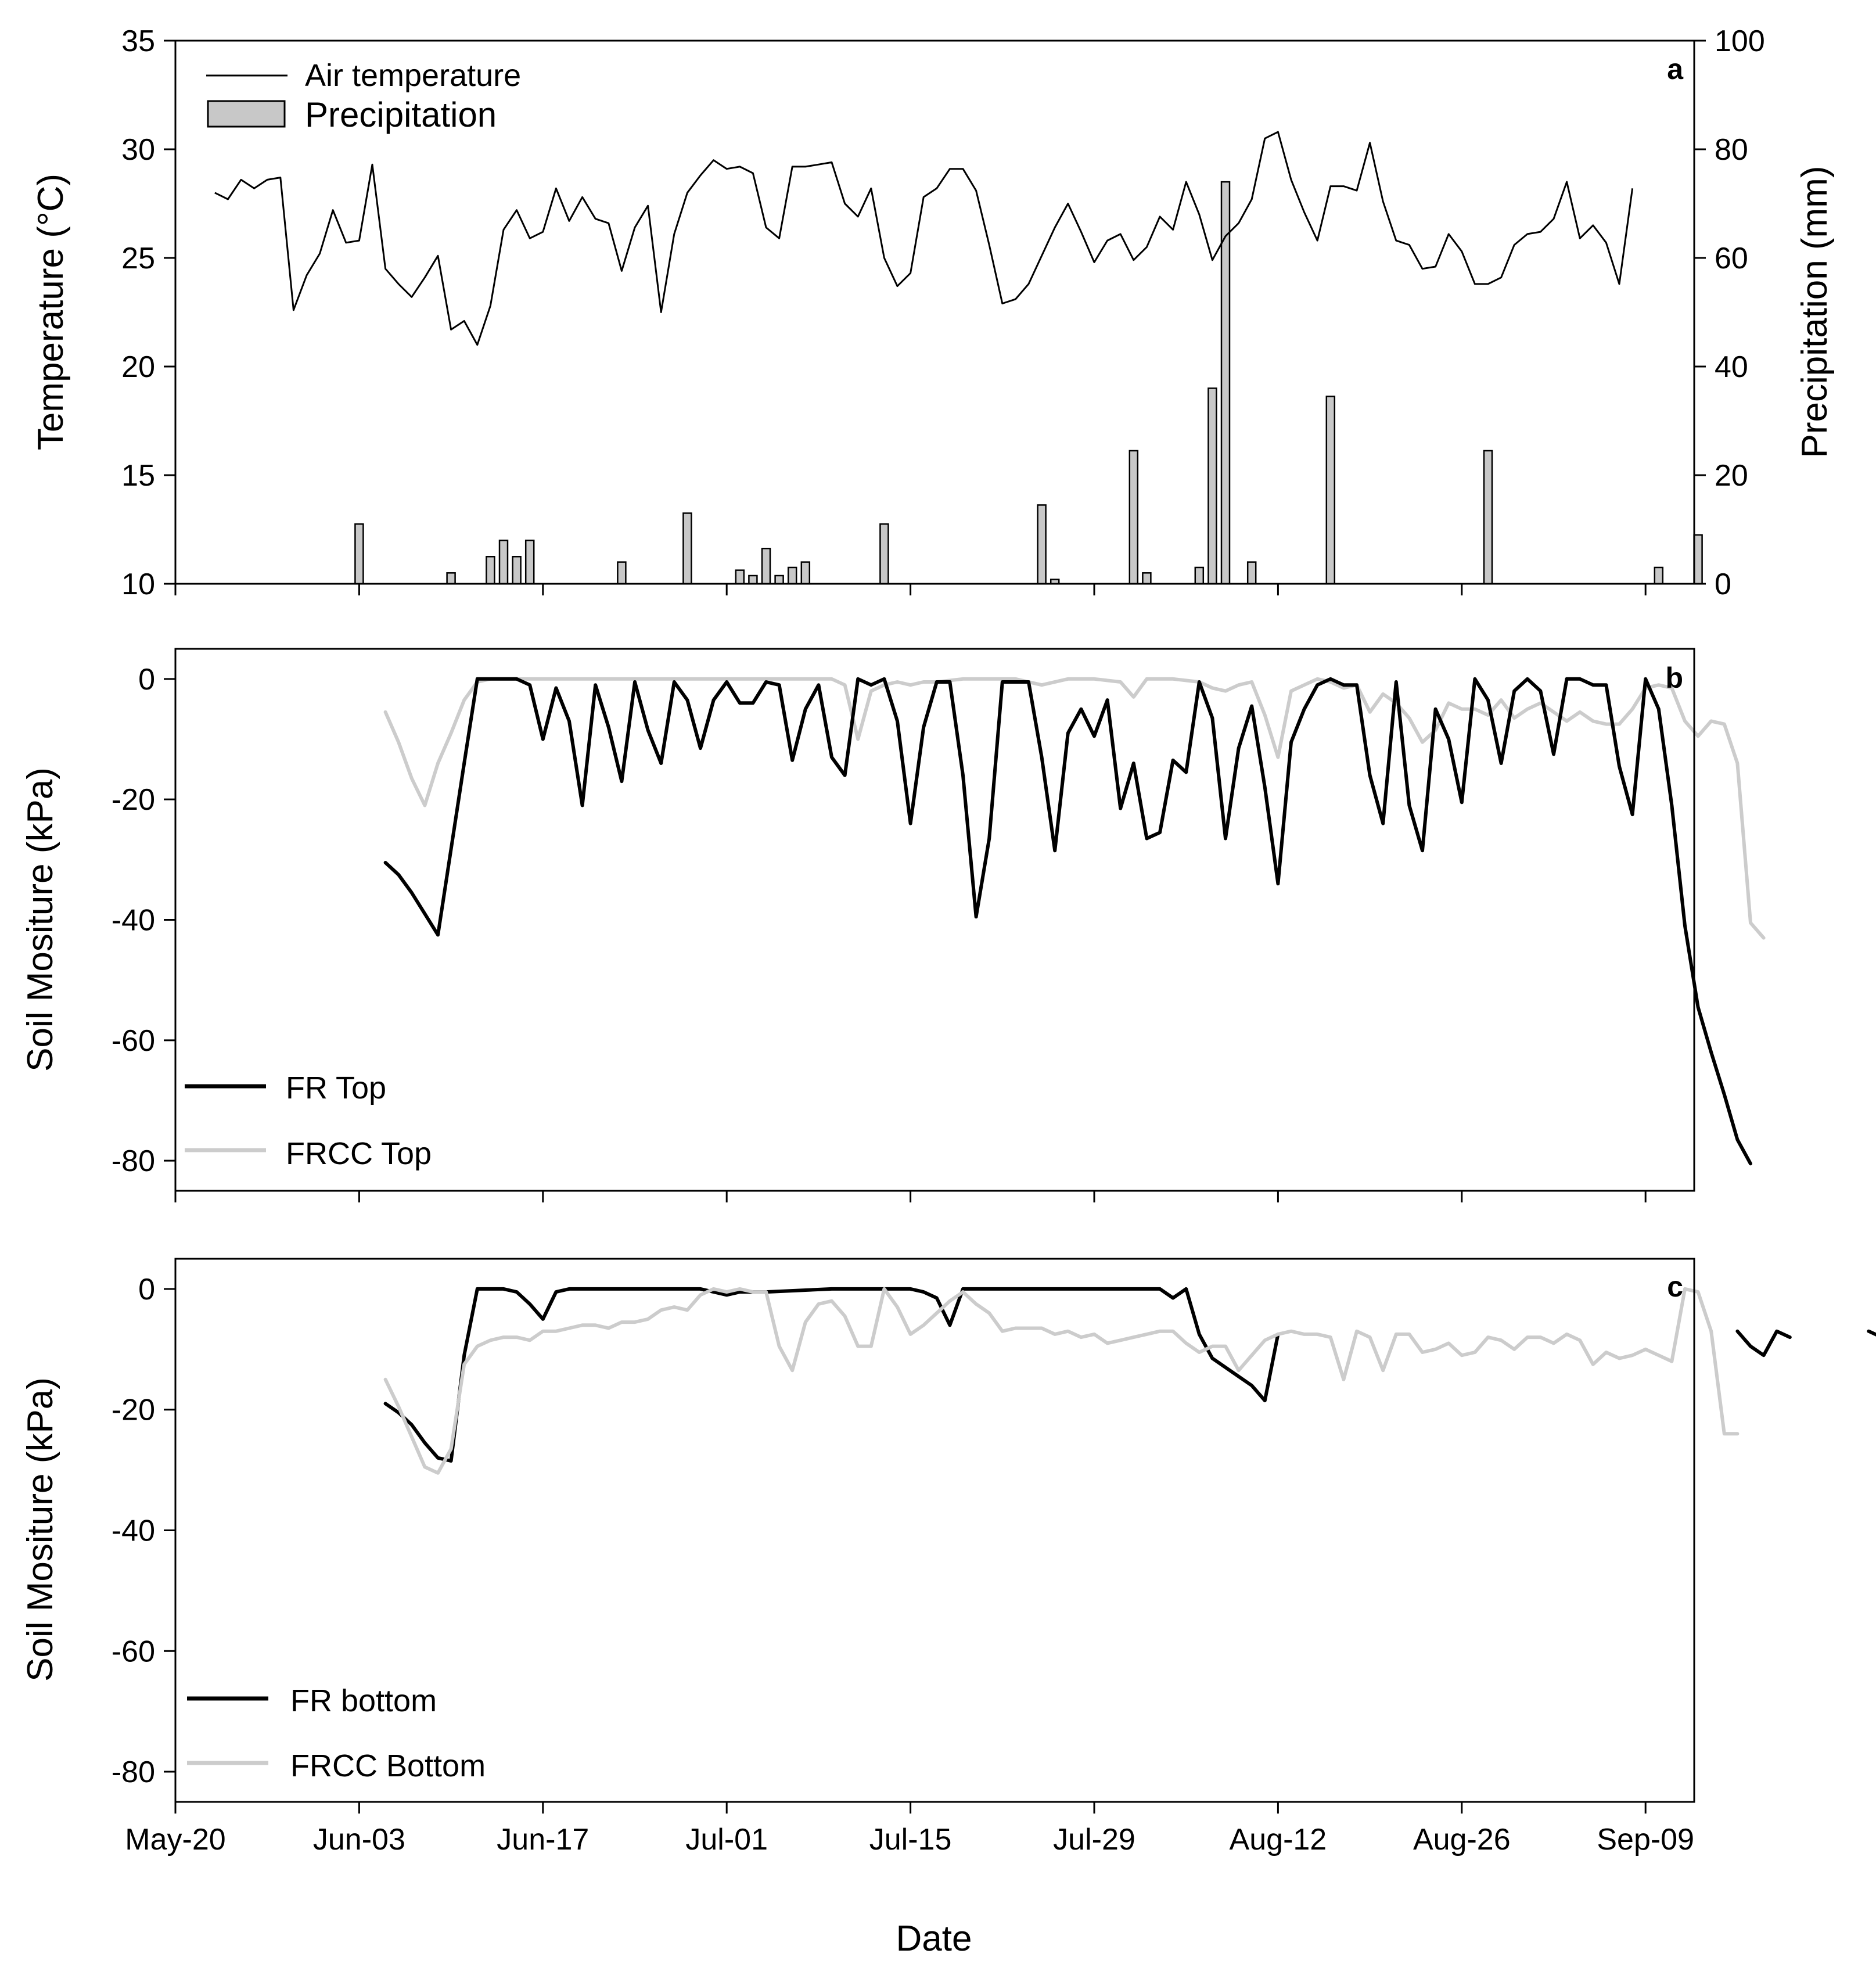  What do you see at coordinates (40, 1529) in the screenshot?
I see `y-axis-title-c: Soil Mositure (kPa)` at bounding box center [40, 1529].